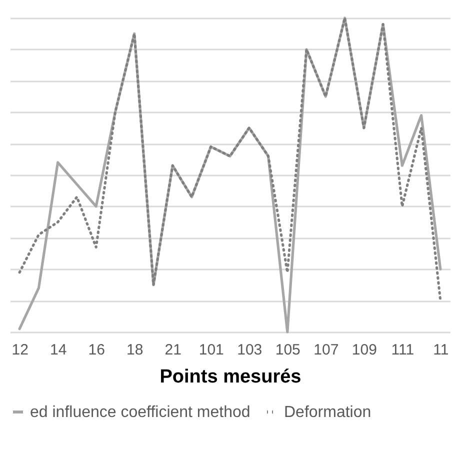 The height and width of the screenshot is (474, 474). I want to click on x-tick-label: 11, so click(441, 350).